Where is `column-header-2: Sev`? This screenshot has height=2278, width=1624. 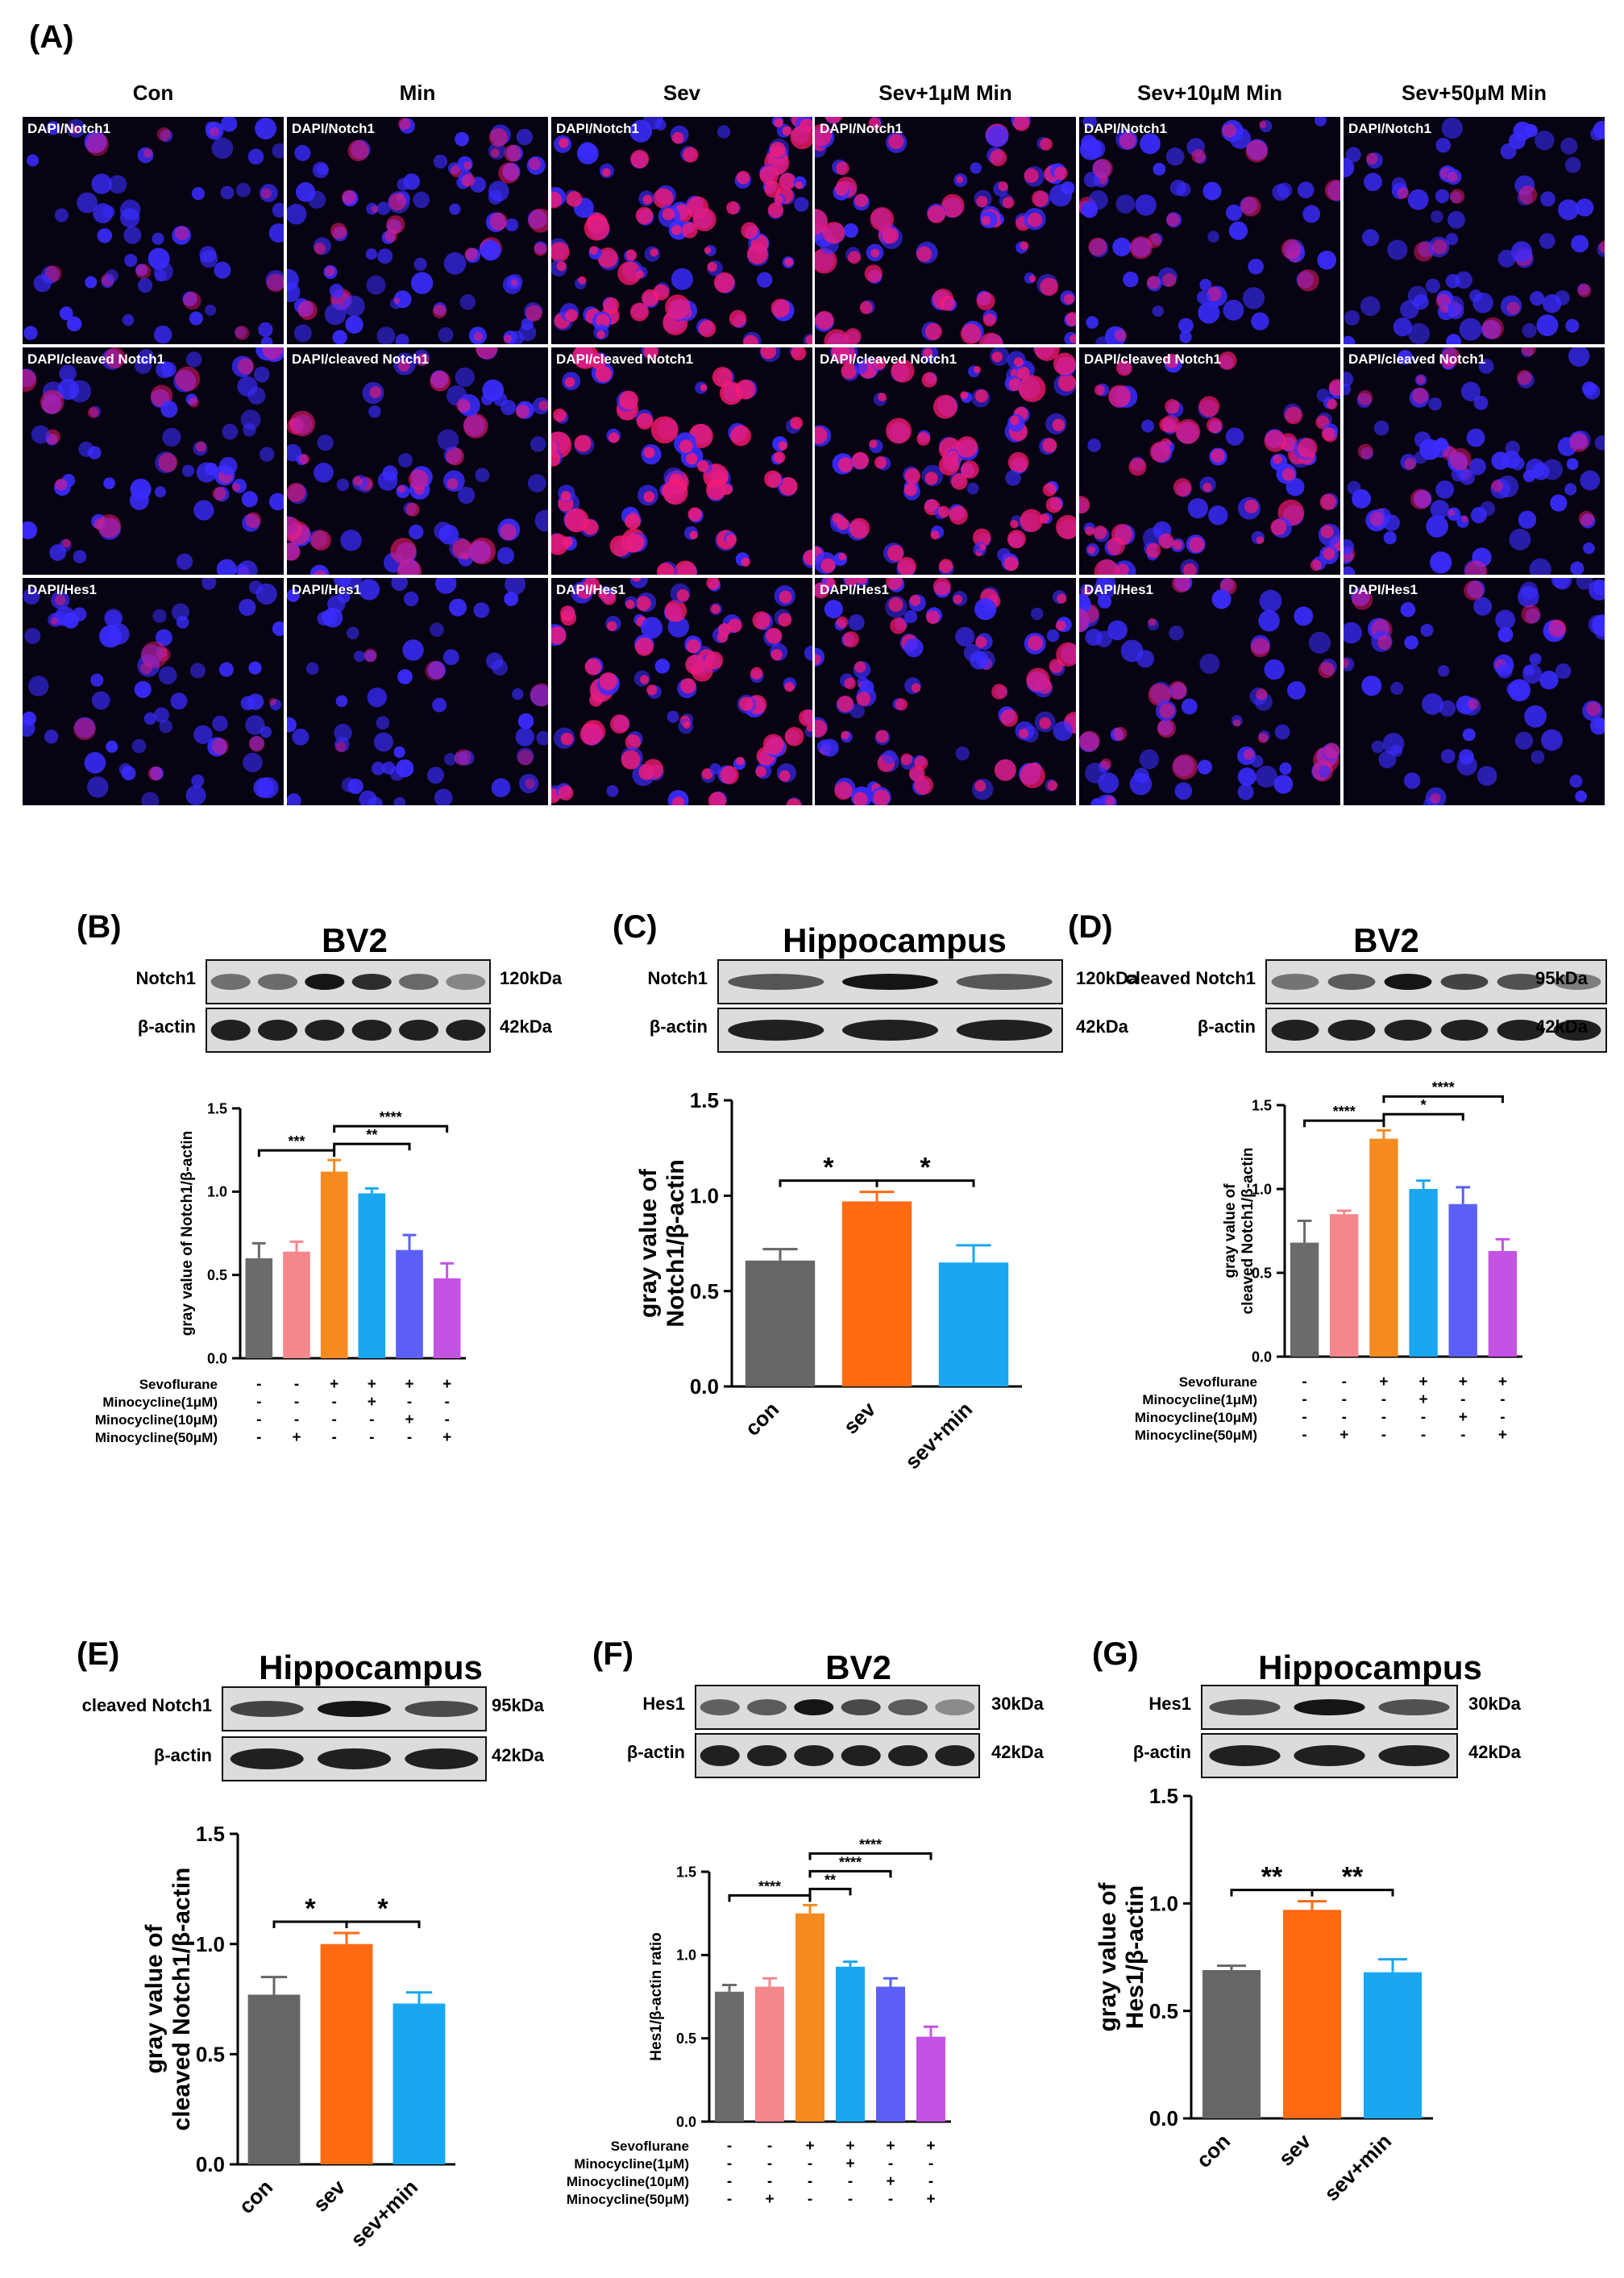
column-header-2: Sev is located at coordinates (681, 93).